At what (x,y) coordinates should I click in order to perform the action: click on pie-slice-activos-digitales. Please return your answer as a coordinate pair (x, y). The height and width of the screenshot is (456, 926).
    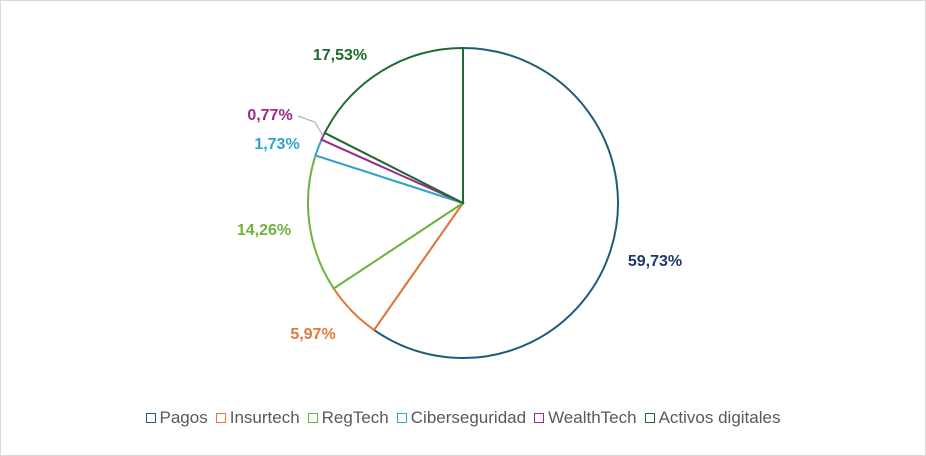
    Looking at the image, I should click on (393, 125).